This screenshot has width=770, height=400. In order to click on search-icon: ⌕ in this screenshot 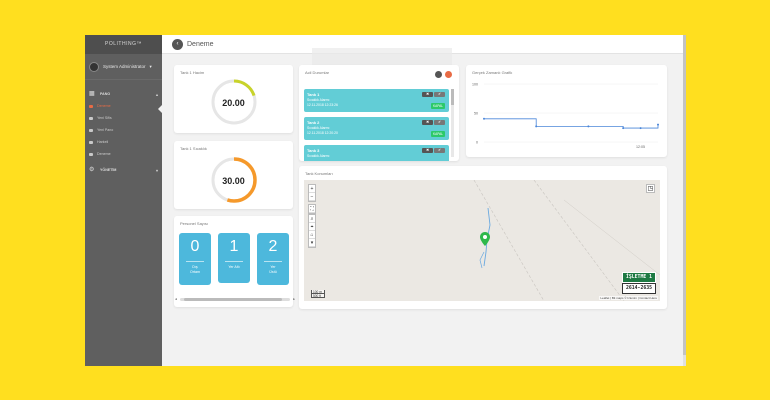, I will do `click(312, 219)`.